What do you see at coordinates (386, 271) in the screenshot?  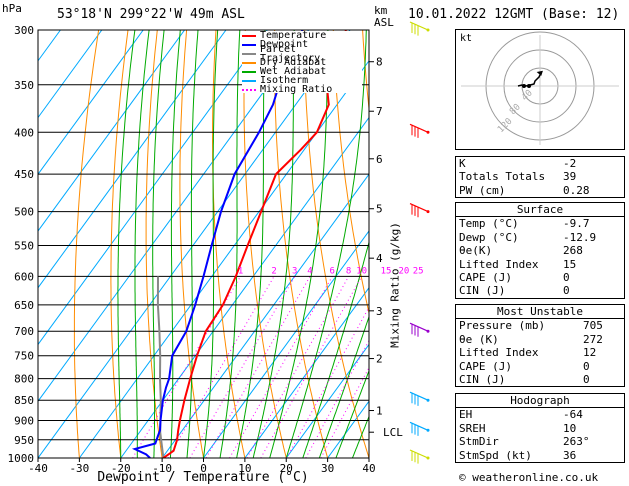 I see `mixing-ratio-label: 15` at bounding box center [386, 271].